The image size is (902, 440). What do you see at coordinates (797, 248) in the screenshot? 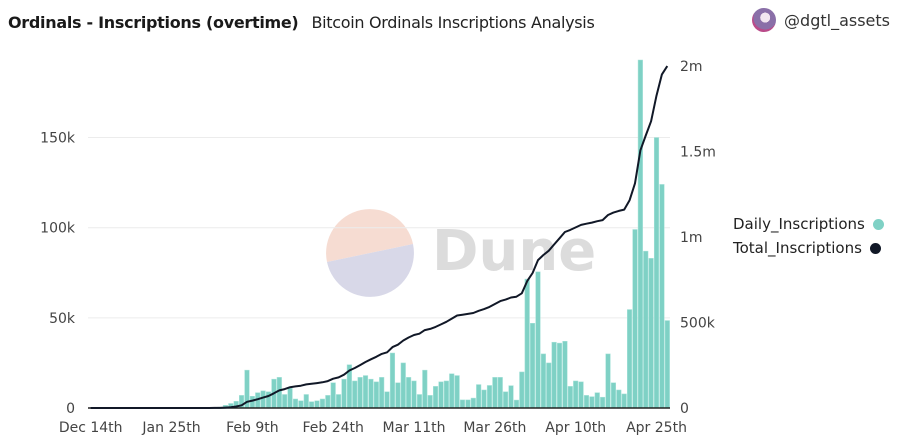
I see `legend-label: Total_Inscriptions` at bounding box center [797, 248].